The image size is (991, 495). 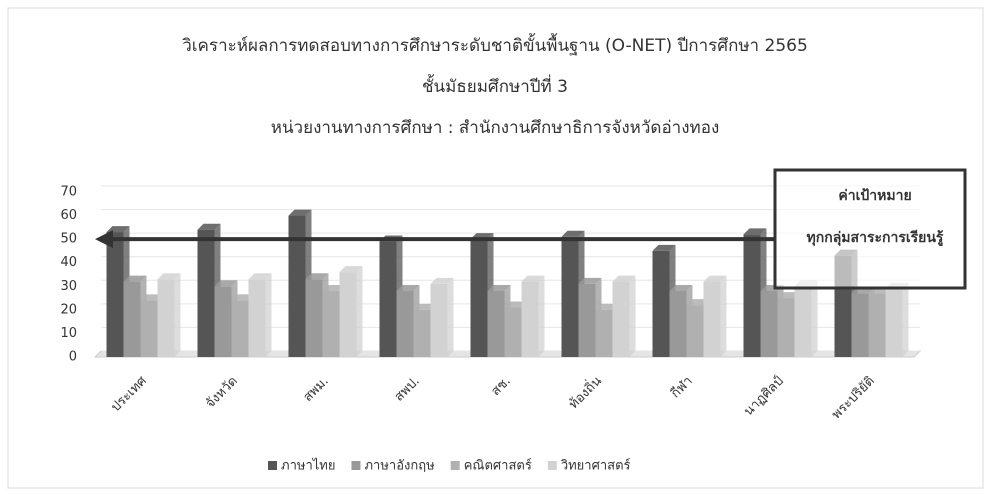 What do you see at coordinates (853, 398) in the screenshot?
I see `x-tick-label: พระปริยัติ` at bounding box center [853, 398].